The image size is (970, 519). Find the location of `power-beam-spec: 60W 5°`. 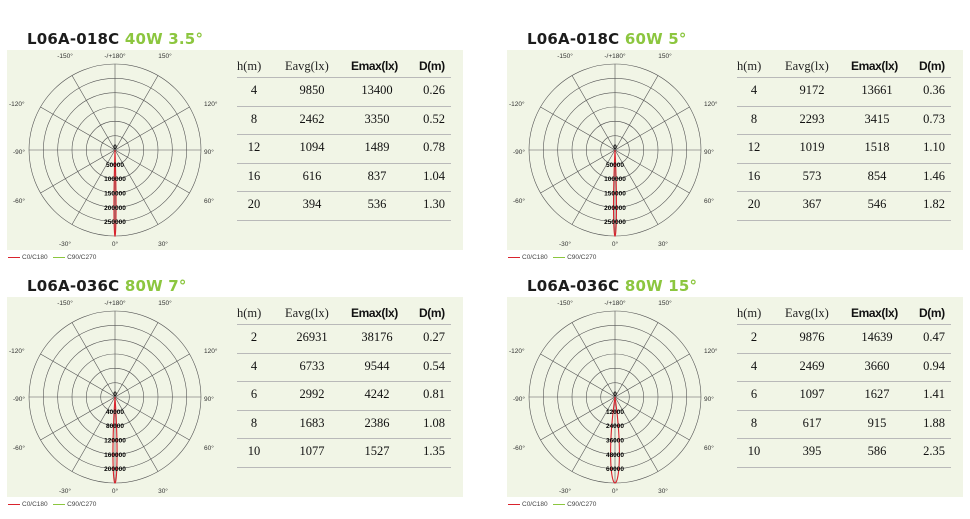

power-beam-spec: 60W 5° is located at coordinates (655, 39).